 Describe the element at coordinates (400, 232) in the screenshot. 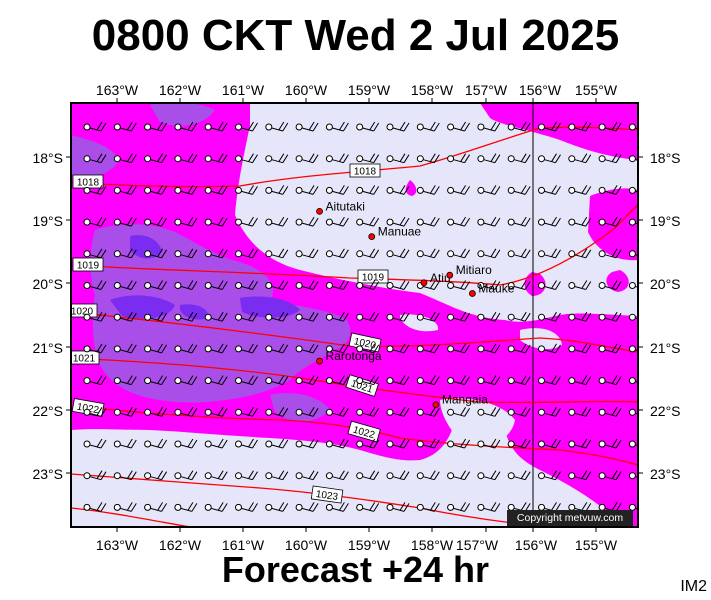

I see `island-label: Manuae` at that location.